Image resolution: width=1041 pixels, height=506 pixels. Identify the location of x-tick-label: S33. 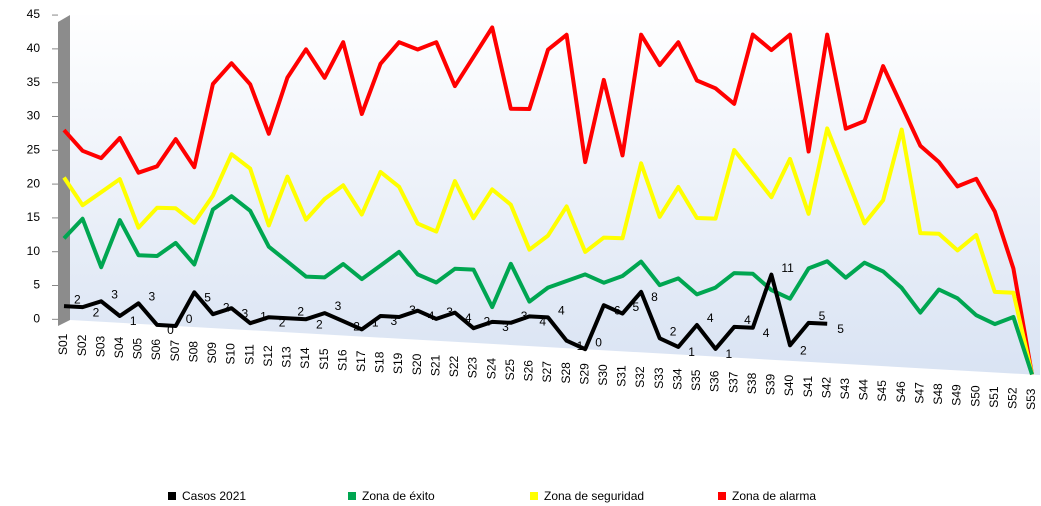
(659, 378).